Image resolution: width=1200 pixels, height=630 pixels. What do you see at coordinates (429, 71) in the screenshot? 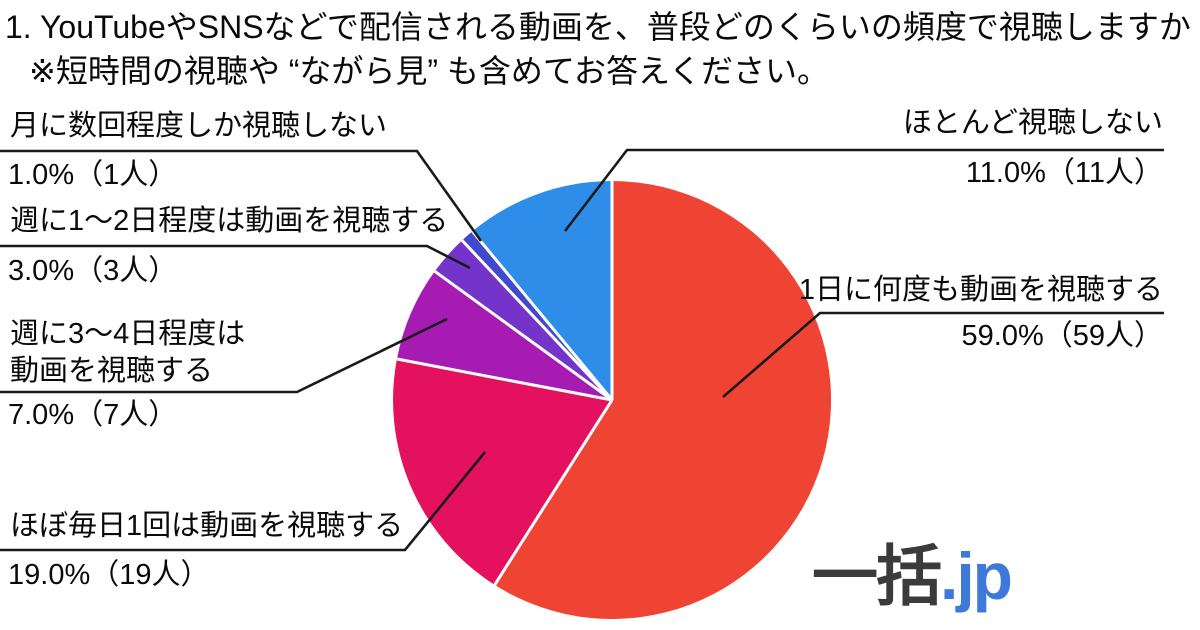
I see `question-title-line2: ※短時間の視聴や “ながら見” も含めてお答えください。` at bounding box center [429, 71].